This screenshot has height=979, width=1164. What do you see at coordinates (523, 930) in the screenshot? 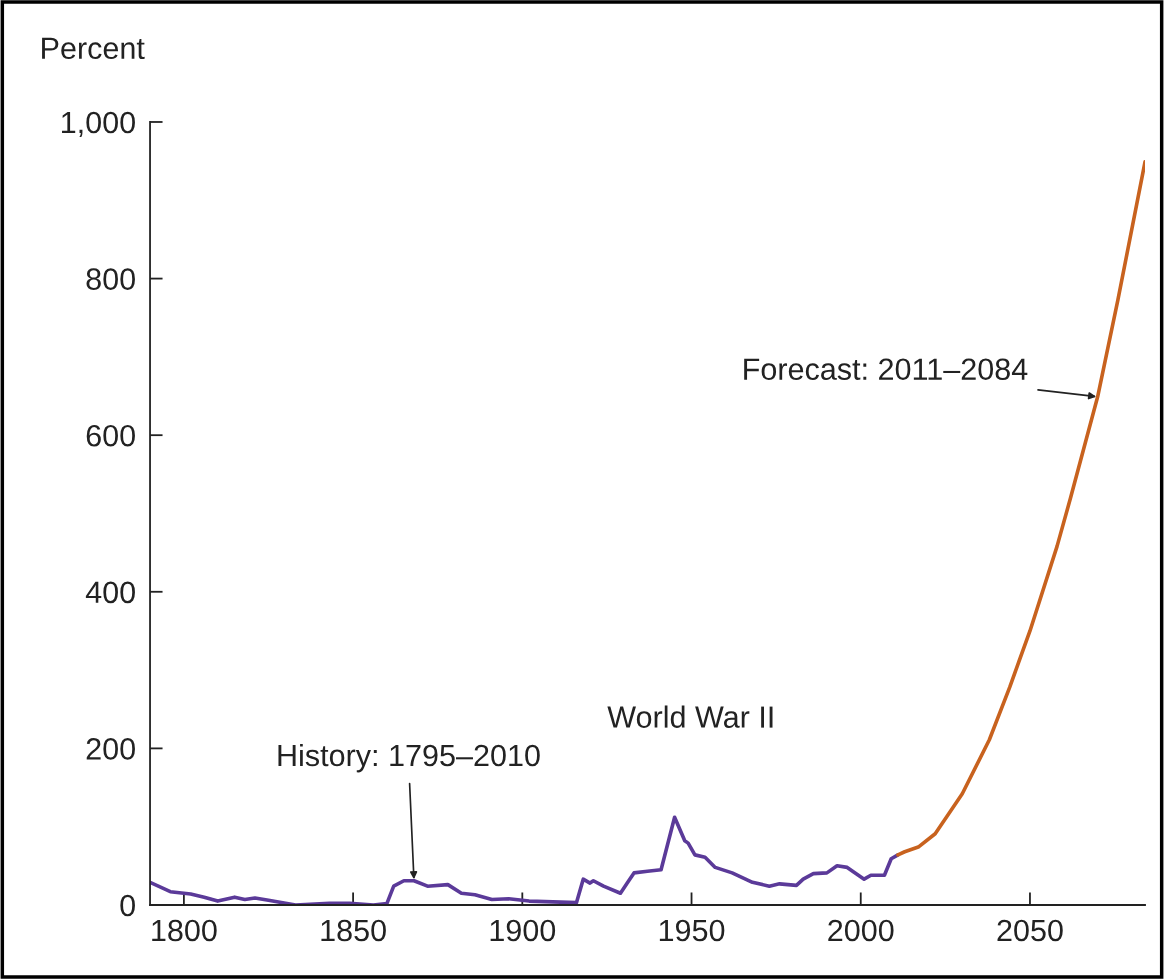
I see `x-tick-label: 1900` at bounding box center [523, 930].